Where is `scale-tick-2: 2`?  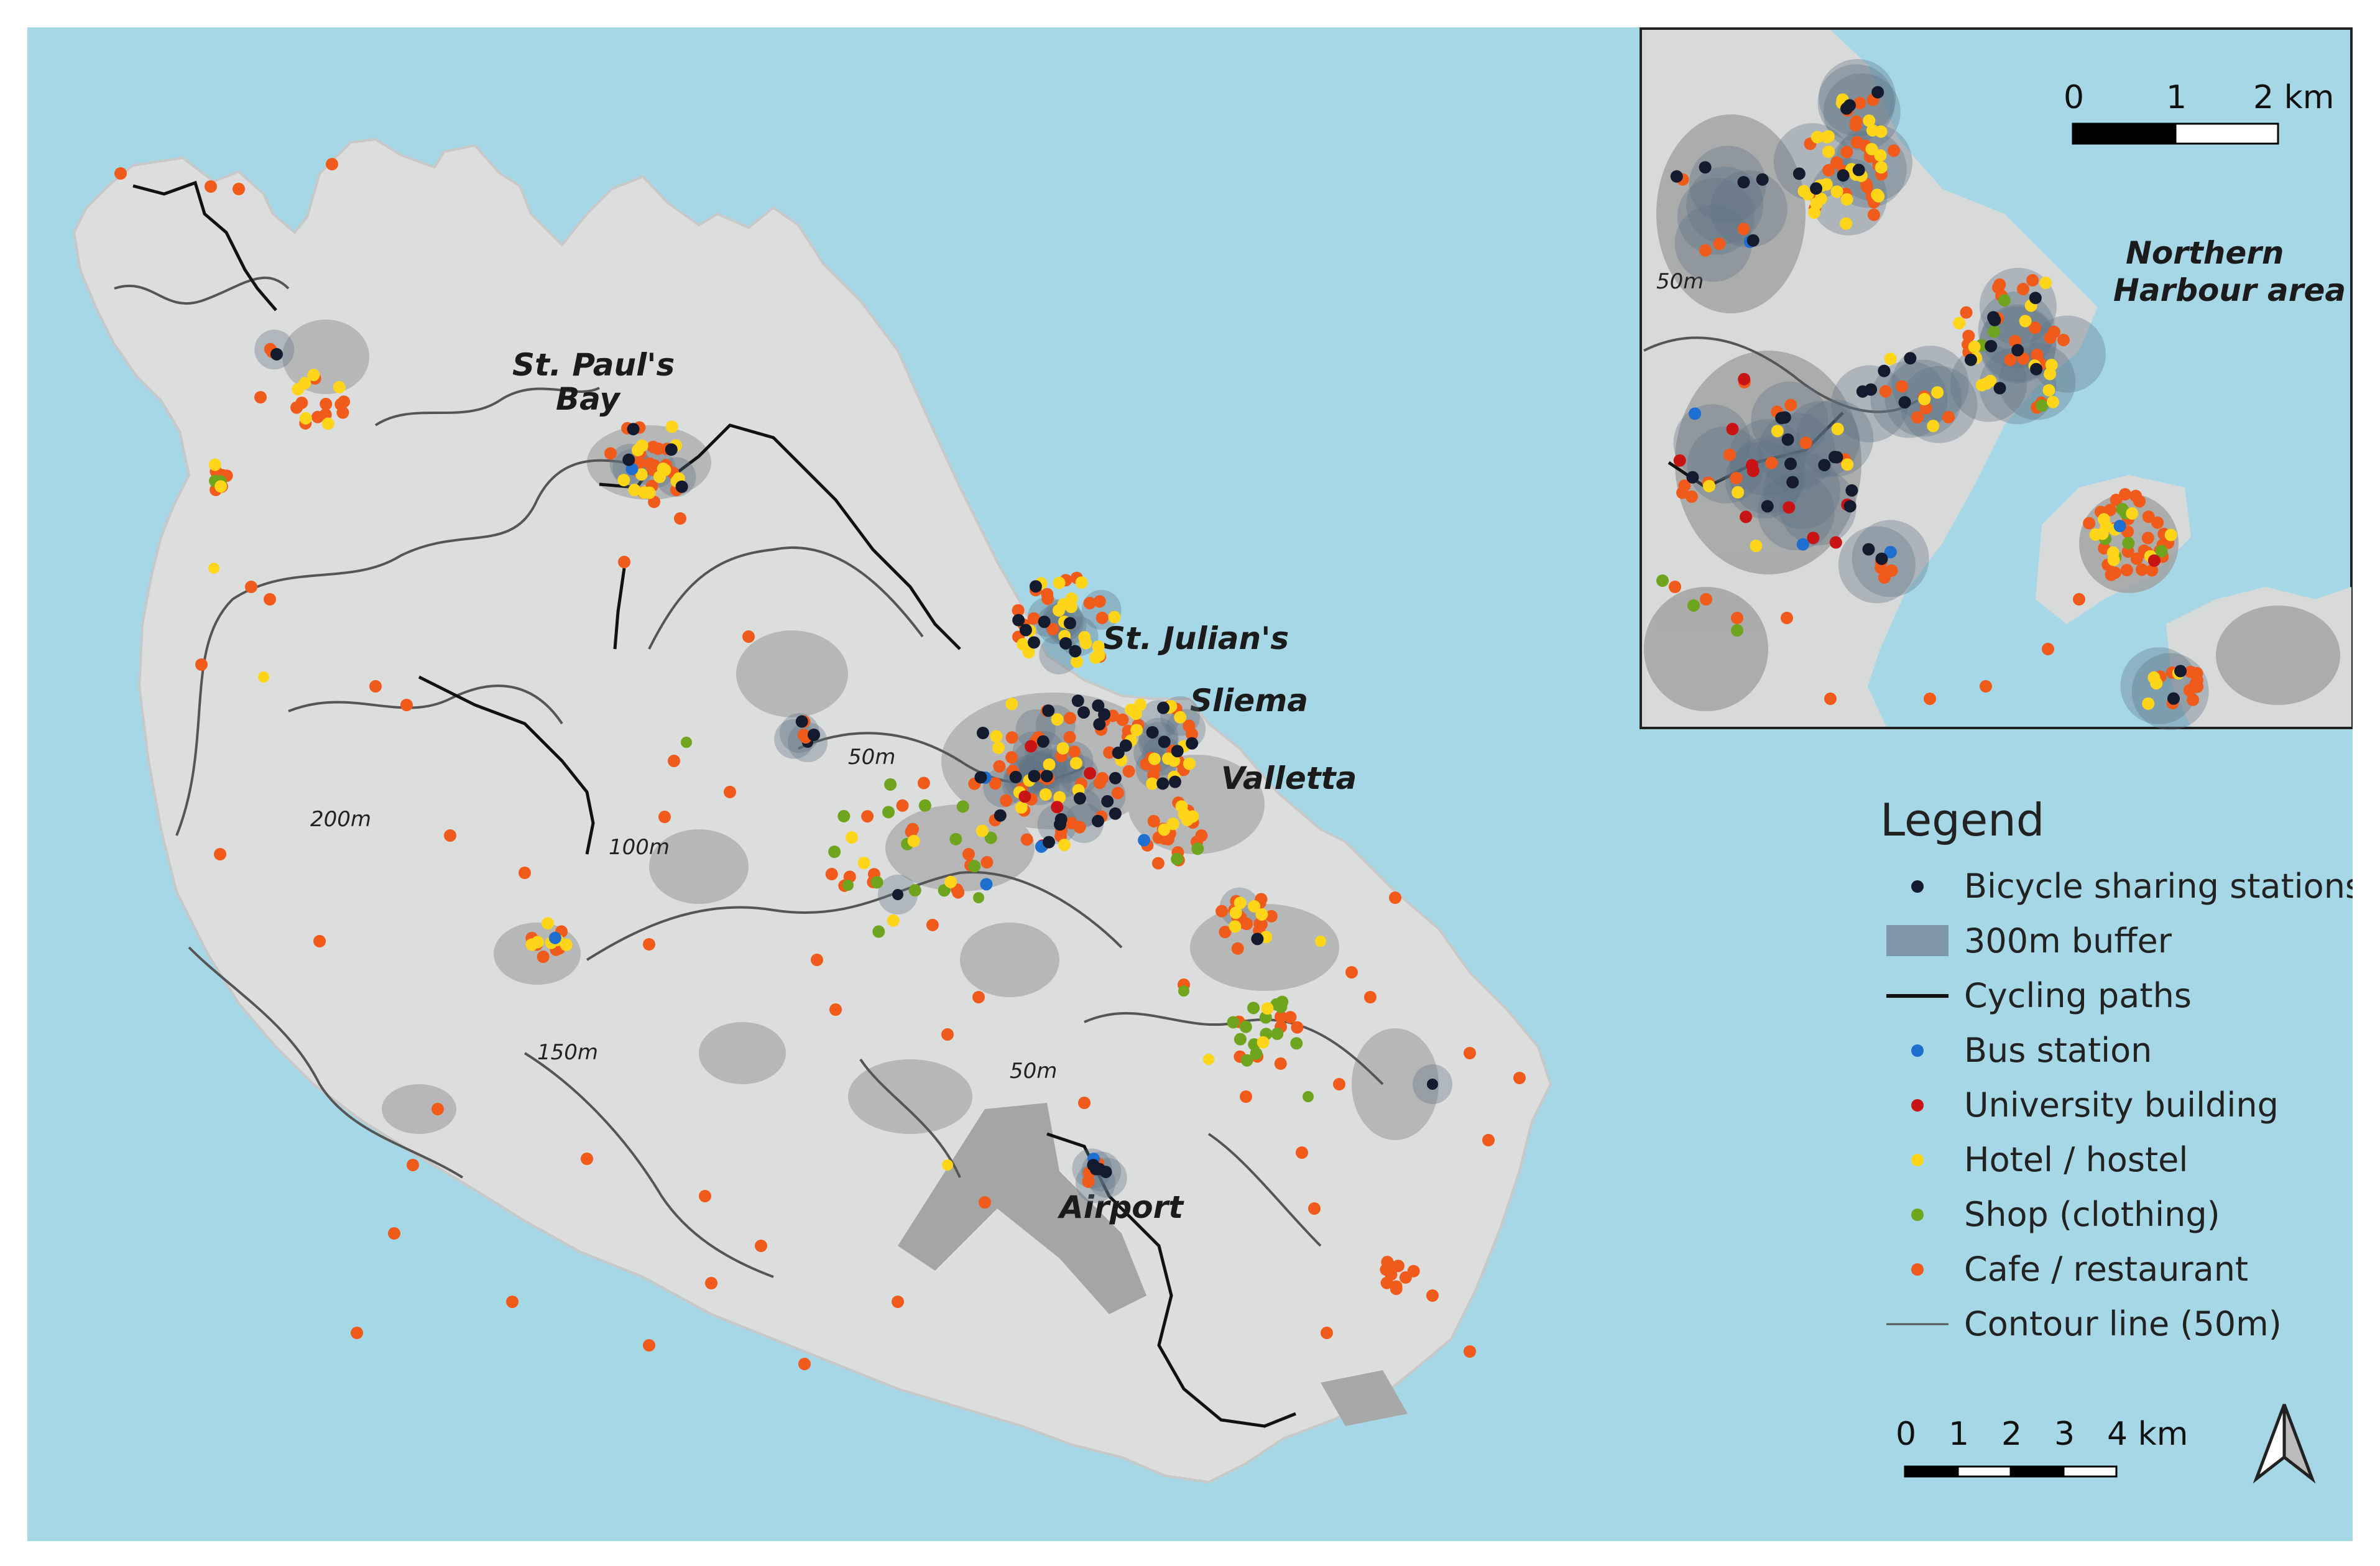
scale-tick-2: 2 is located at coordinates (2011, 1435).